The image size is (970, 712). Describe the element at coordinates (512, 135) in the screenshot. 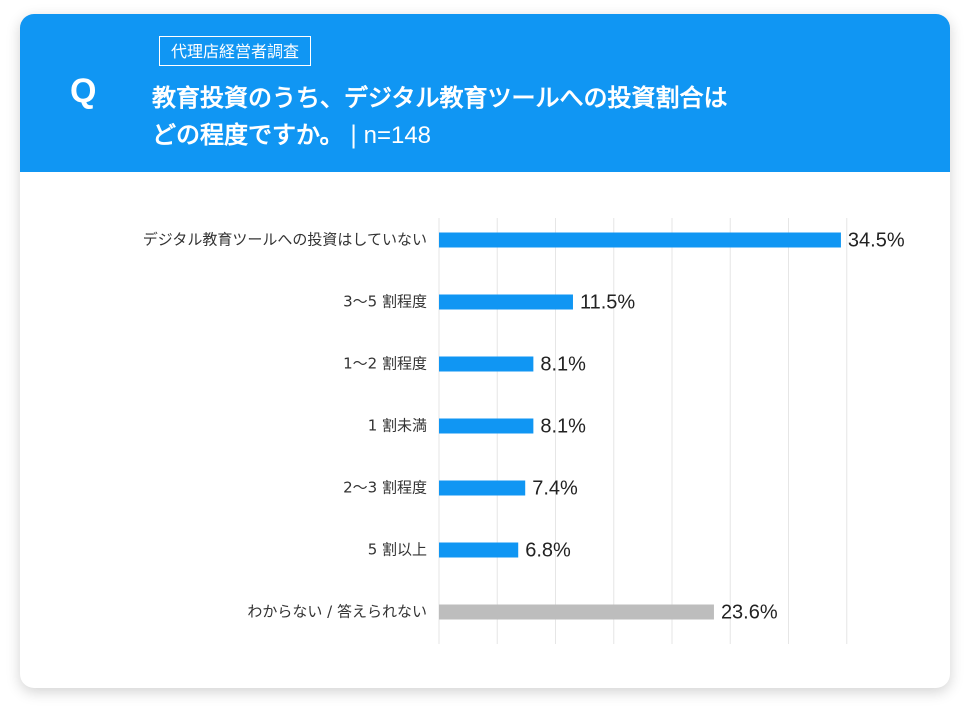

I see `question-line-2: どの程度ですか。 | n=148` at that location.